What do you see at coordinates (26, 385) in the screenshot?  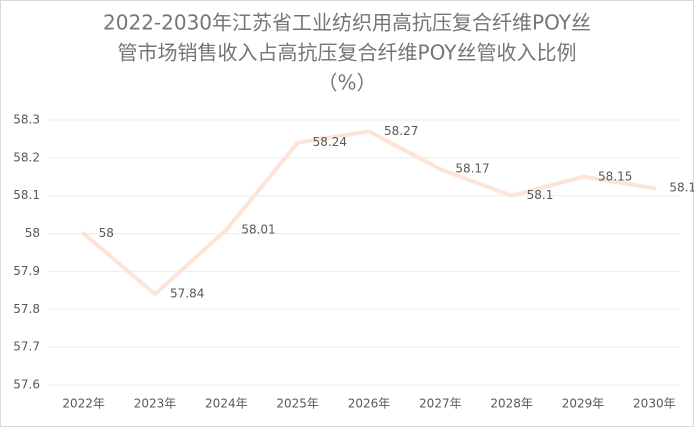 I see `y-tick-label: 57.6` at bounding box center [26, 385].